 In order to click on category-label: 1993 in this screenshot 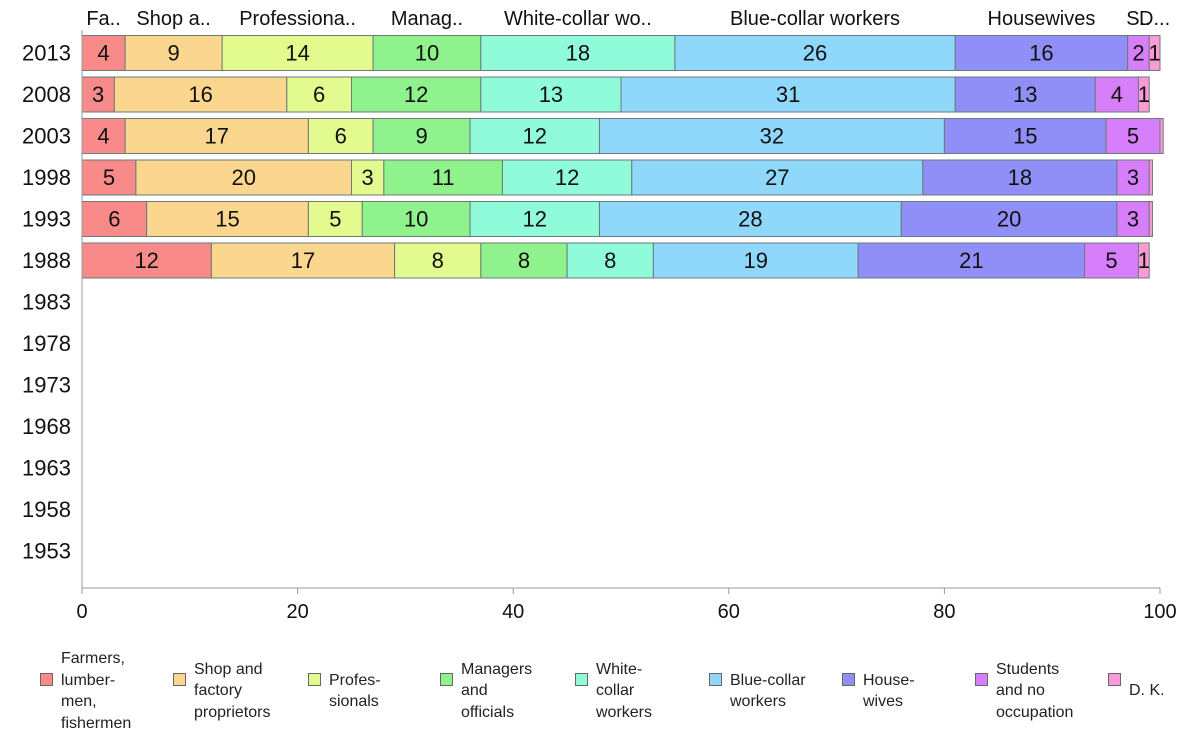, I will do `click(46, 219)`.